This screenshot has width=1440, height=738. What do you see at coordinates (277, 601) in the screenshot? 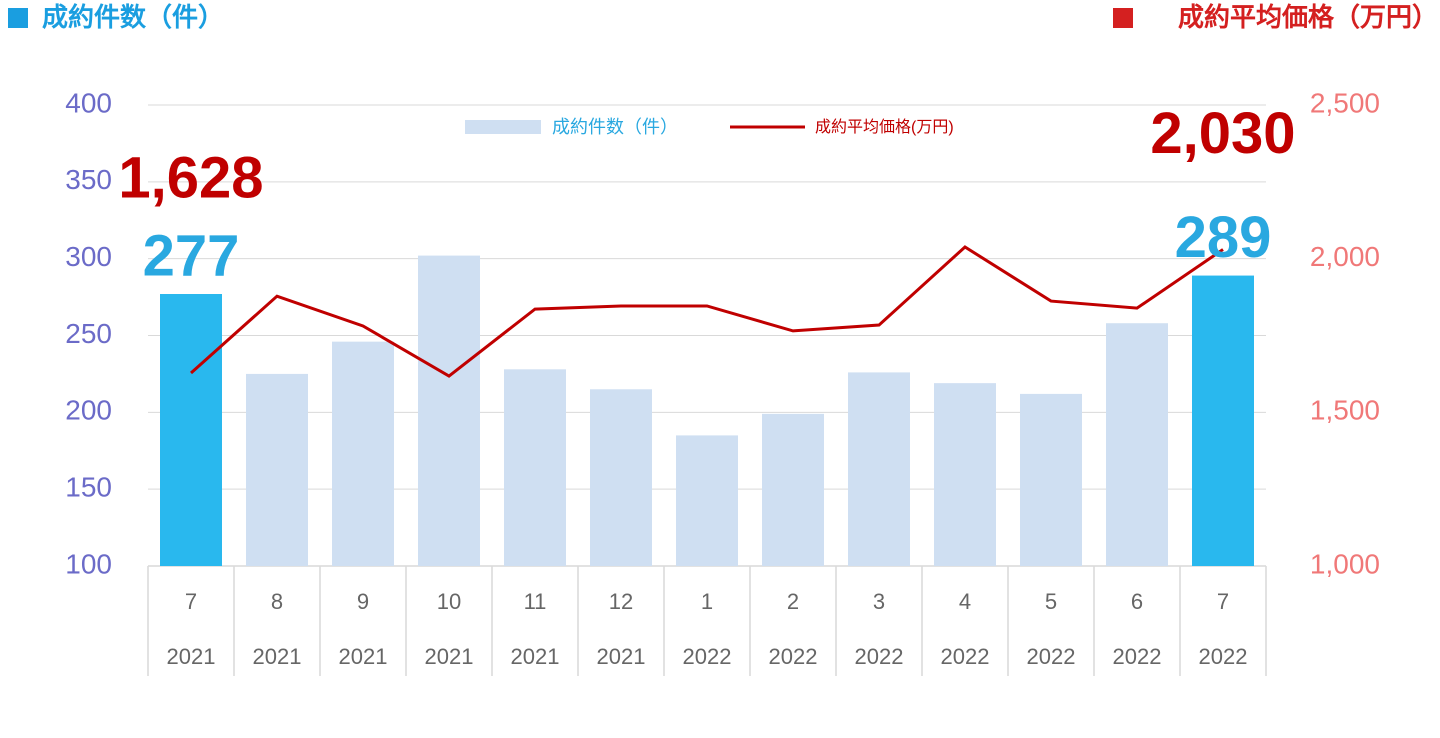
I see `x-tick-label: 8` at bounding box center [277, 601].